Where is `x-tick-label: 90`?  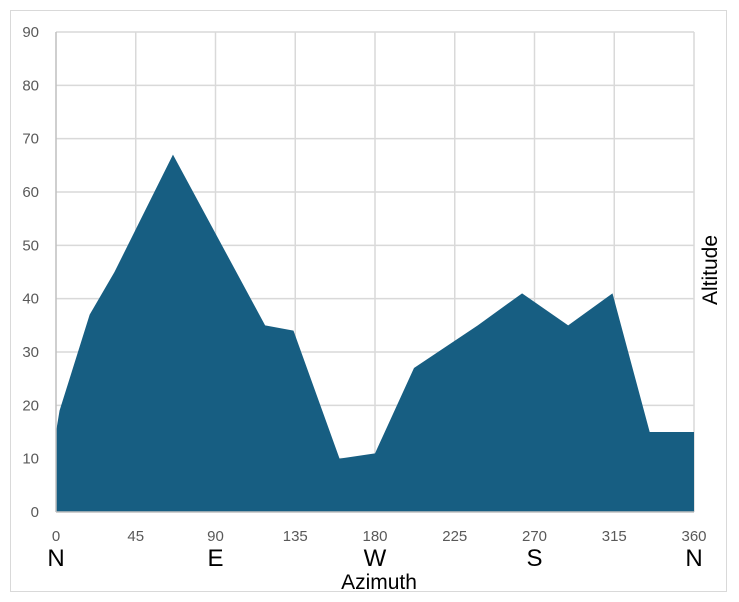
x-tick-label: 90 is located at coordinates (215, 536).